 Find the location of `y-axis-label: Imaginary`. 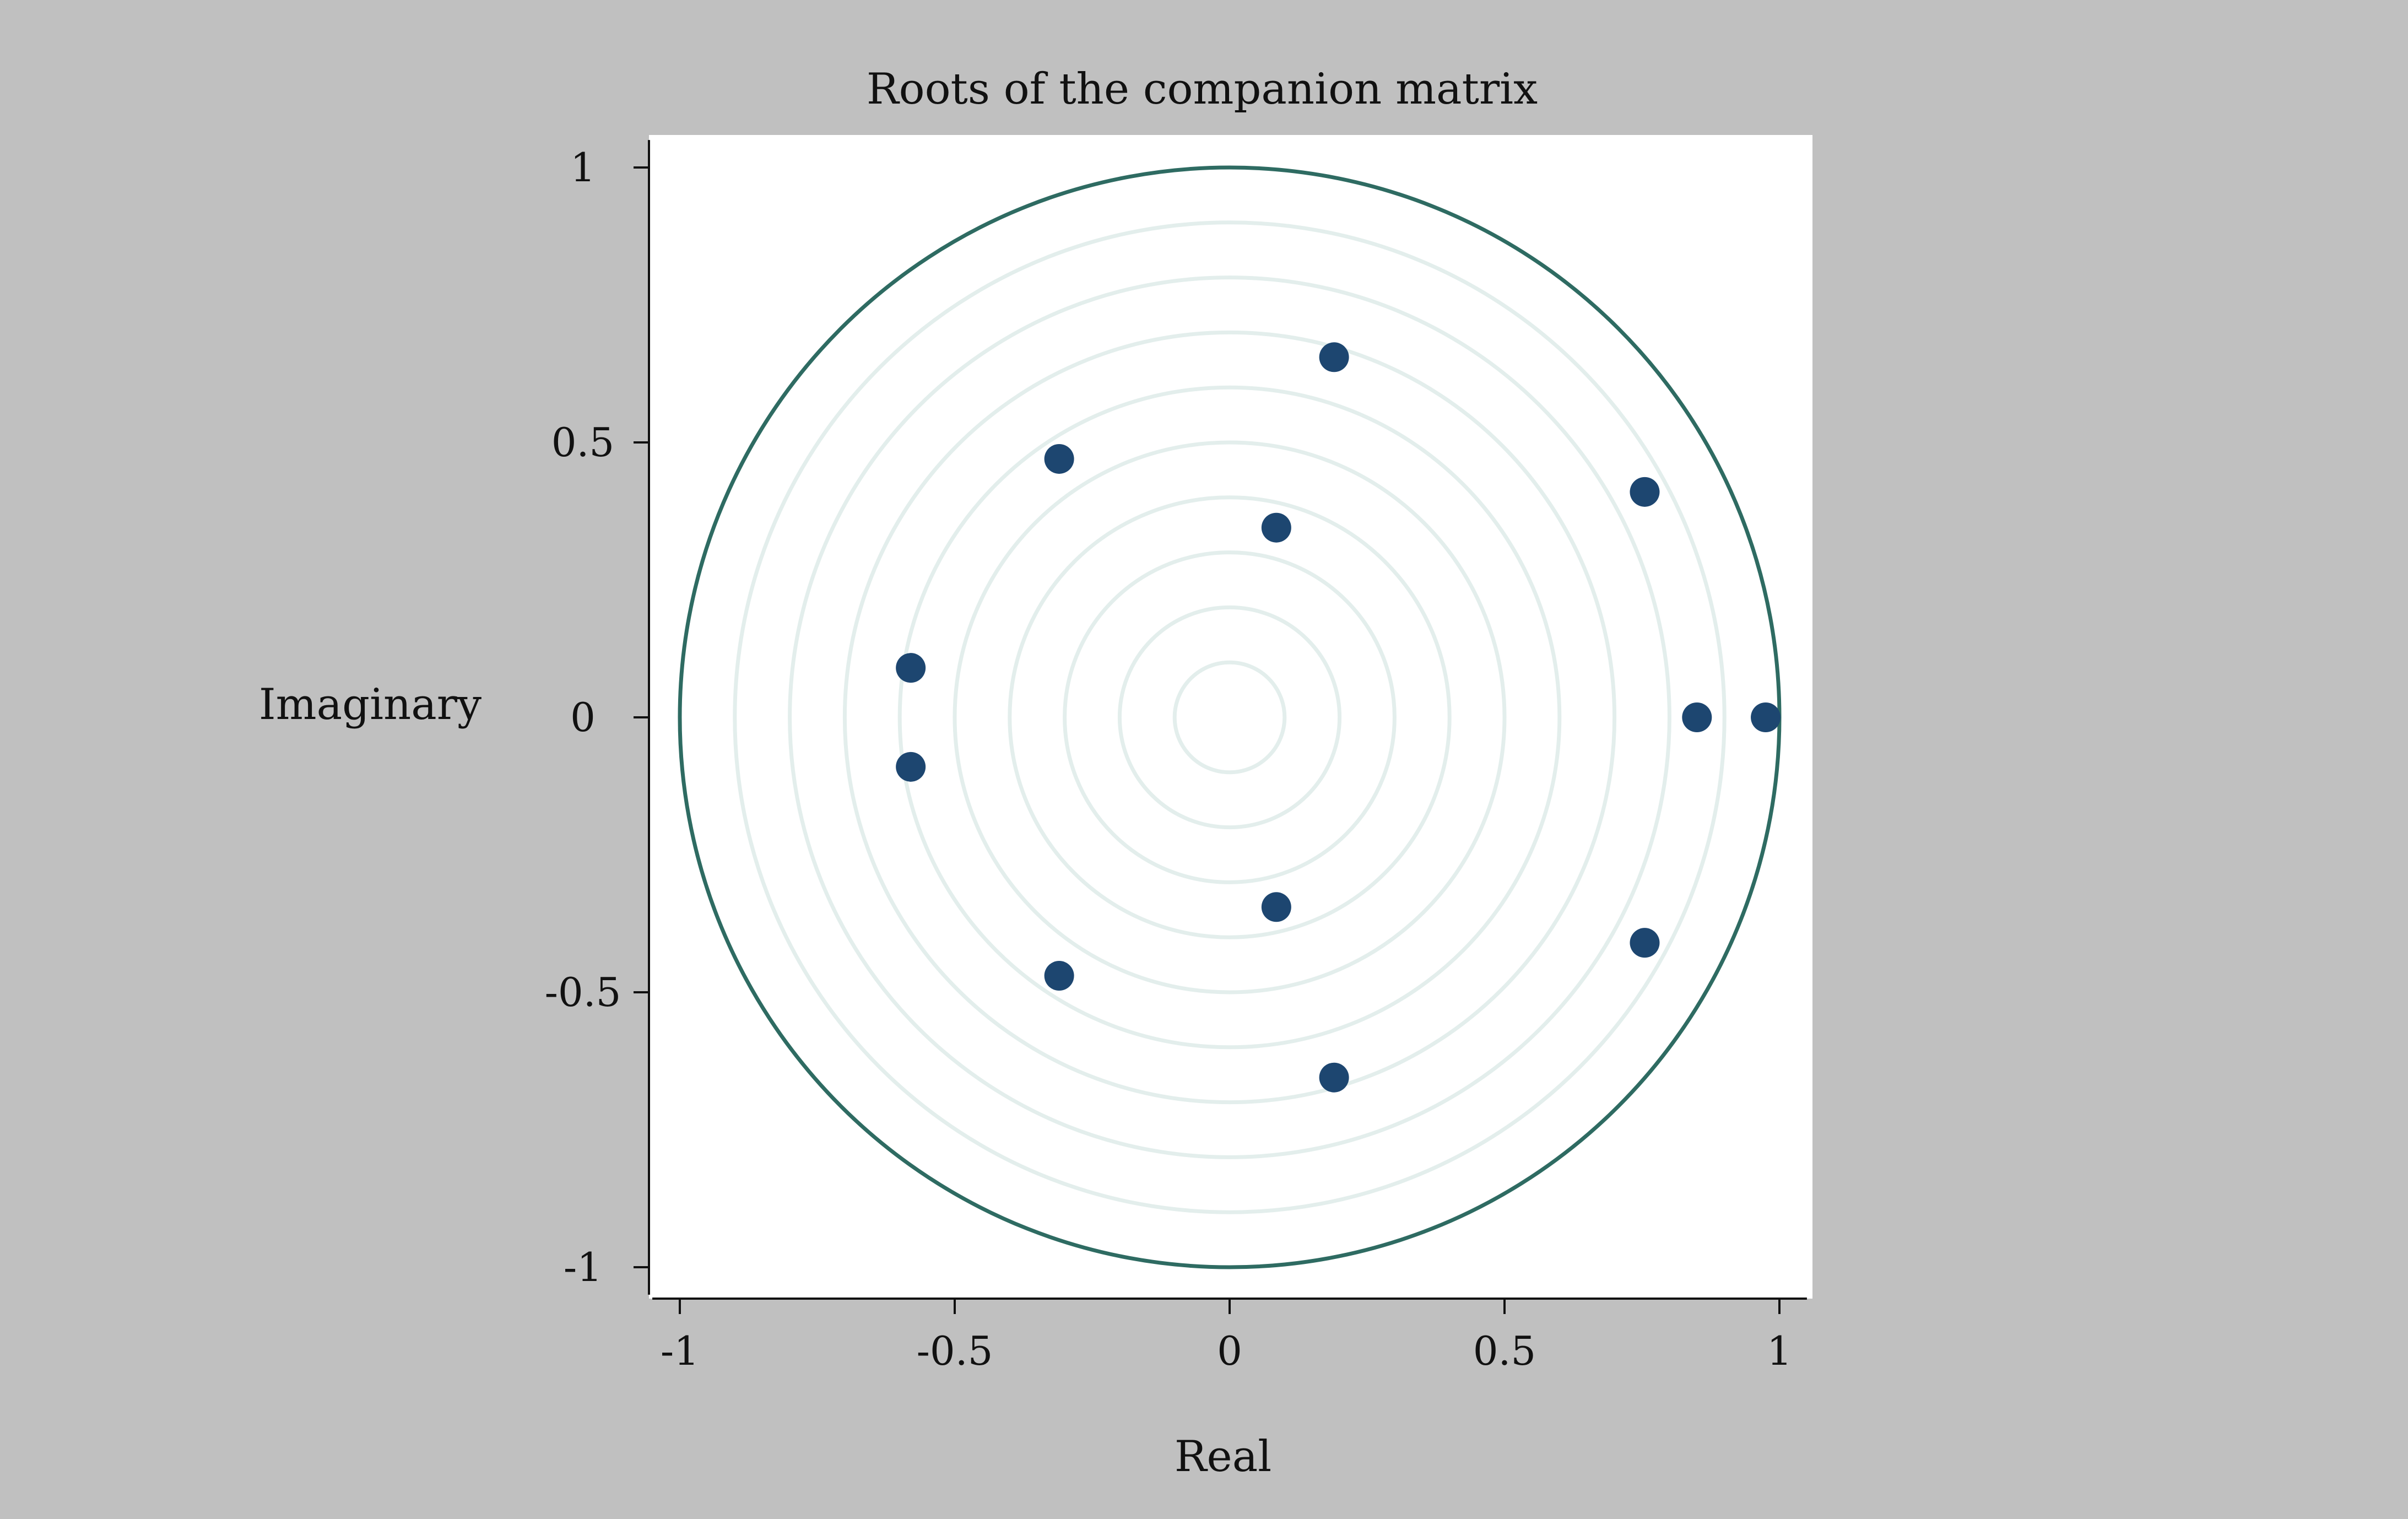

y-axis-label: Imaginary is located at coordinates (370, 705).